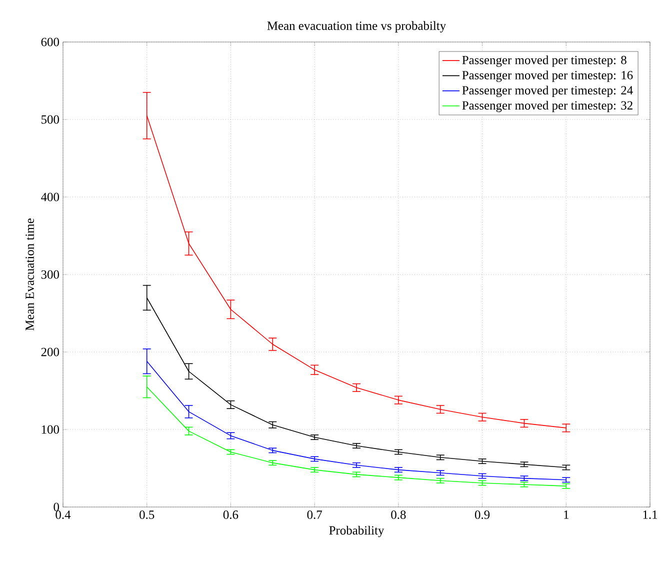 This screenshot has height=563, width=671. I want to click on y-tick-label: 200, so click(50, 352).